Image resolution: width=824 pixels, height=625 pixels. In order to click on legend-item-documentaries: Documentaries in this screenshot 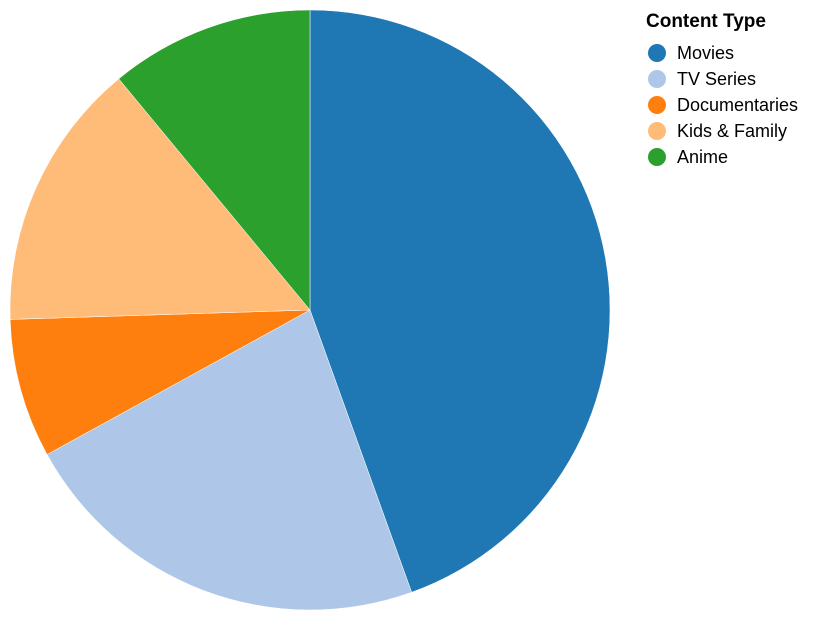, I will do `click(723, 105)`.